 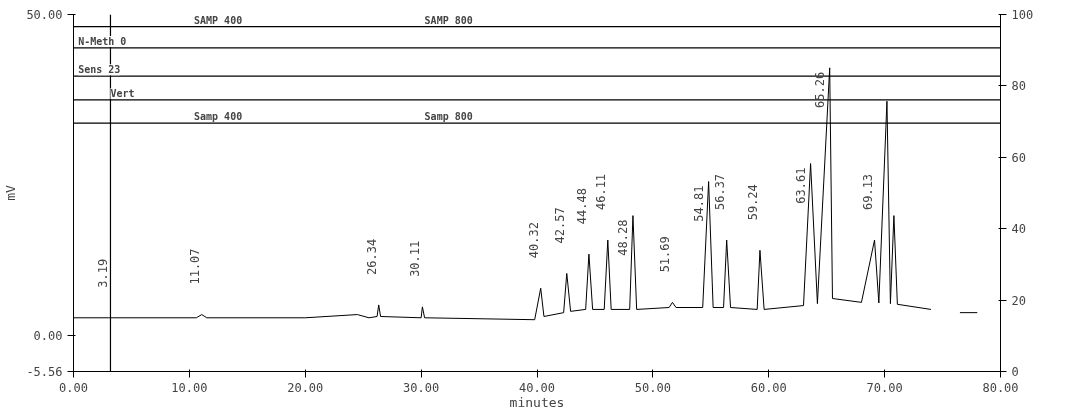 I want to click on annotation: 46.11, so click(x=600, y=192).